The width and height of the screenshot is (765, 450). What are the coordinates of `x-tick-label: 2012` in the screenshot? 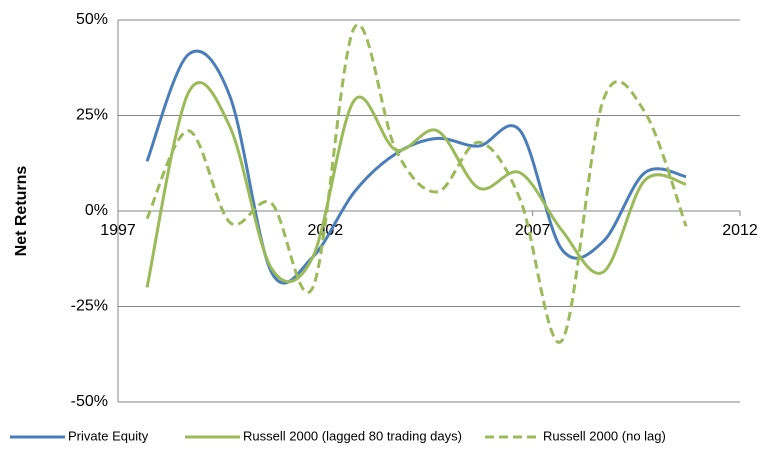 It's located at (740, 230).